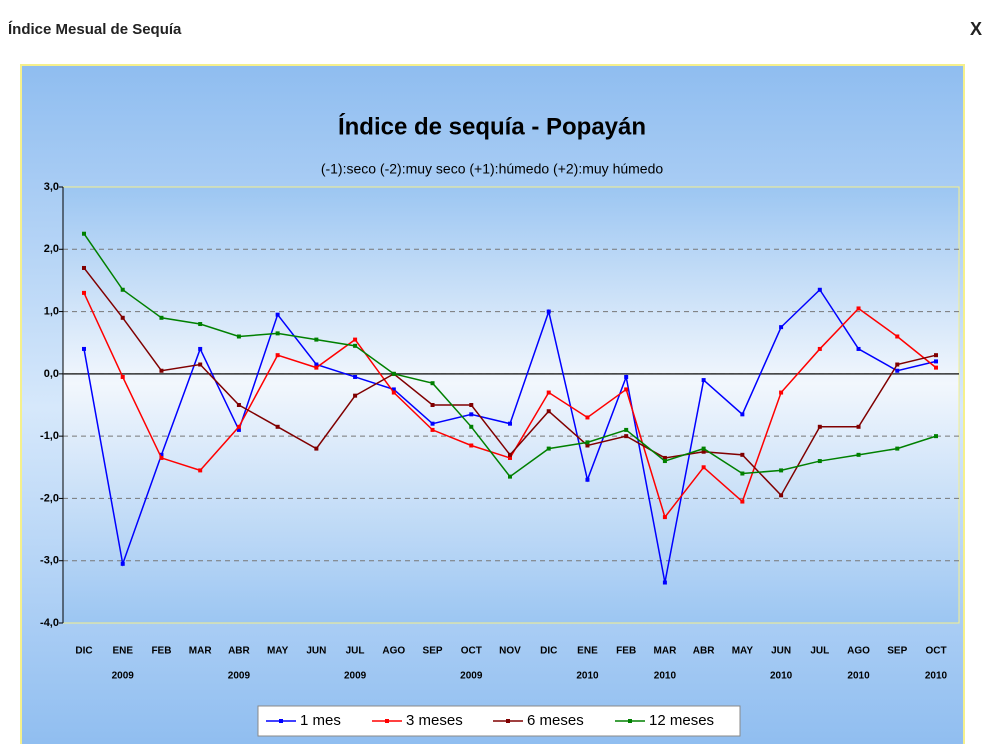 The width and height of the screenshot is (993, 744). Describe the element at coordinates (49, 498) in the screenshot. I see `y-tick-label: -2,0` at that location.